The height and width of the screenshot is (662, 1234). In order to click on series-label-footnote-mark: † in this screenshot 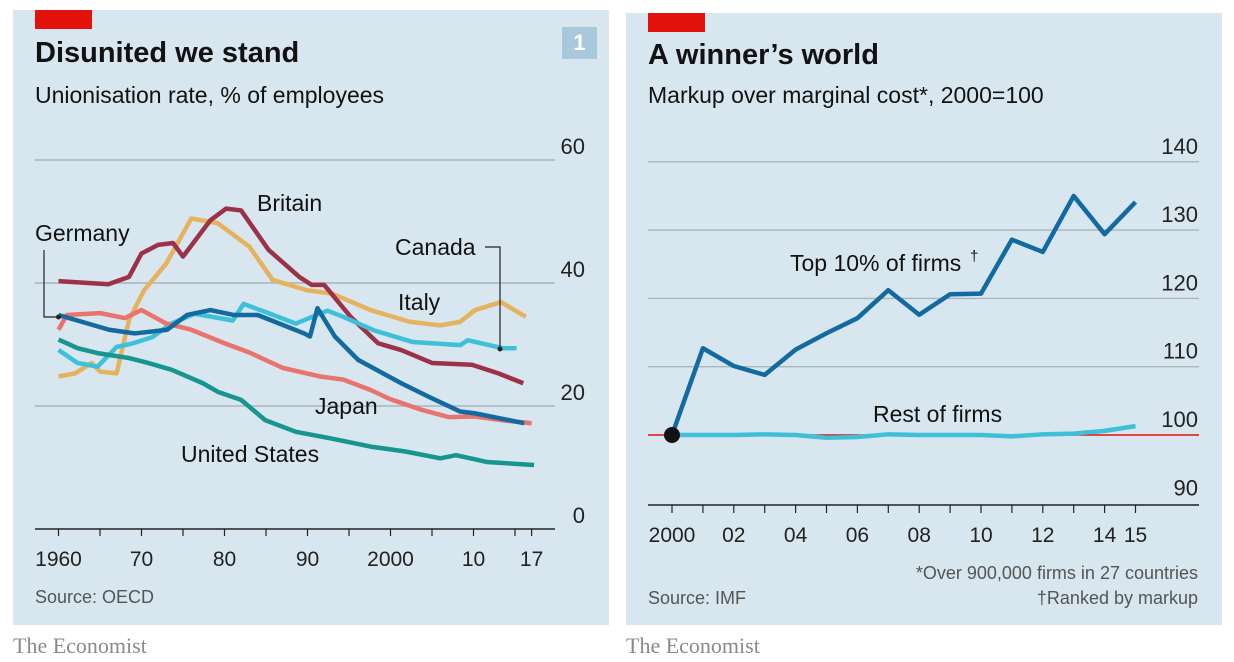, I will do `click(974, 256)`.